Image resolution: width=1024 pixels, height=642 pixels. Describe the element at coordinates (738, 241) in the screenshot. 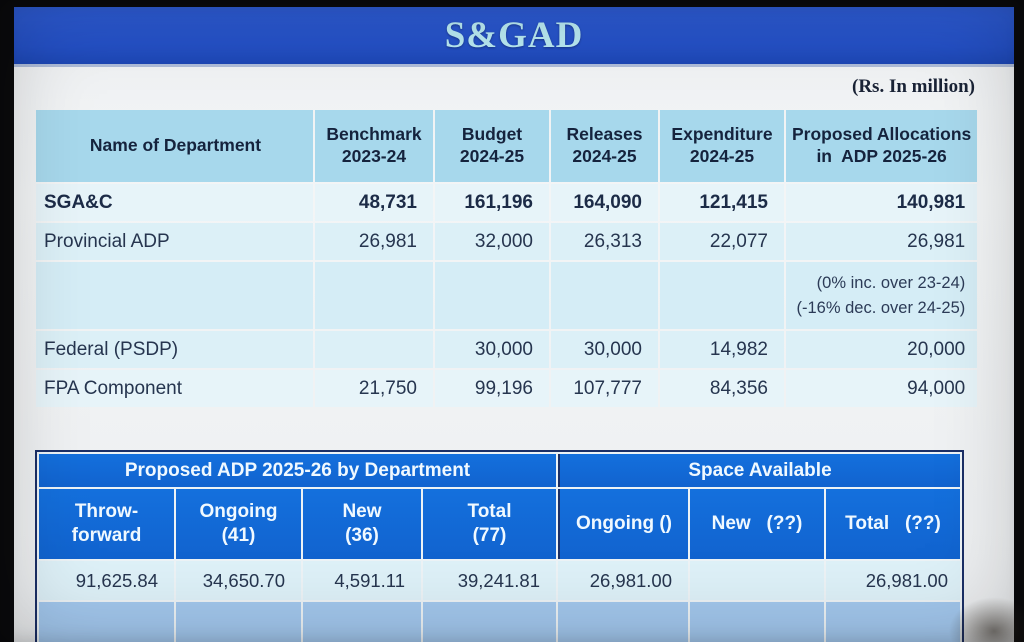

I see `cell: 22,077` at that location.